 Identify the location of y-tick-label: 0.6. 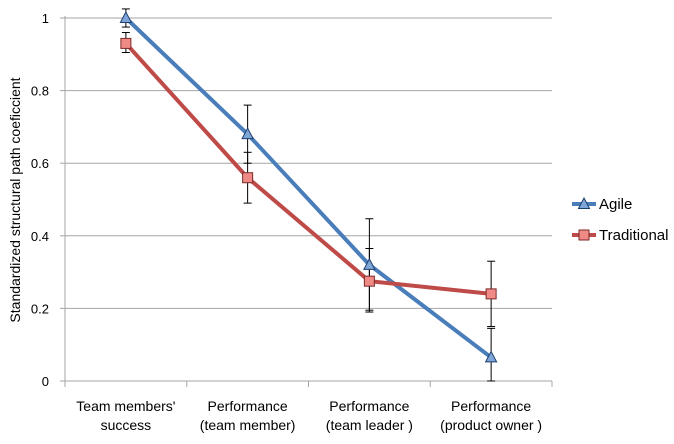
(40, 163).